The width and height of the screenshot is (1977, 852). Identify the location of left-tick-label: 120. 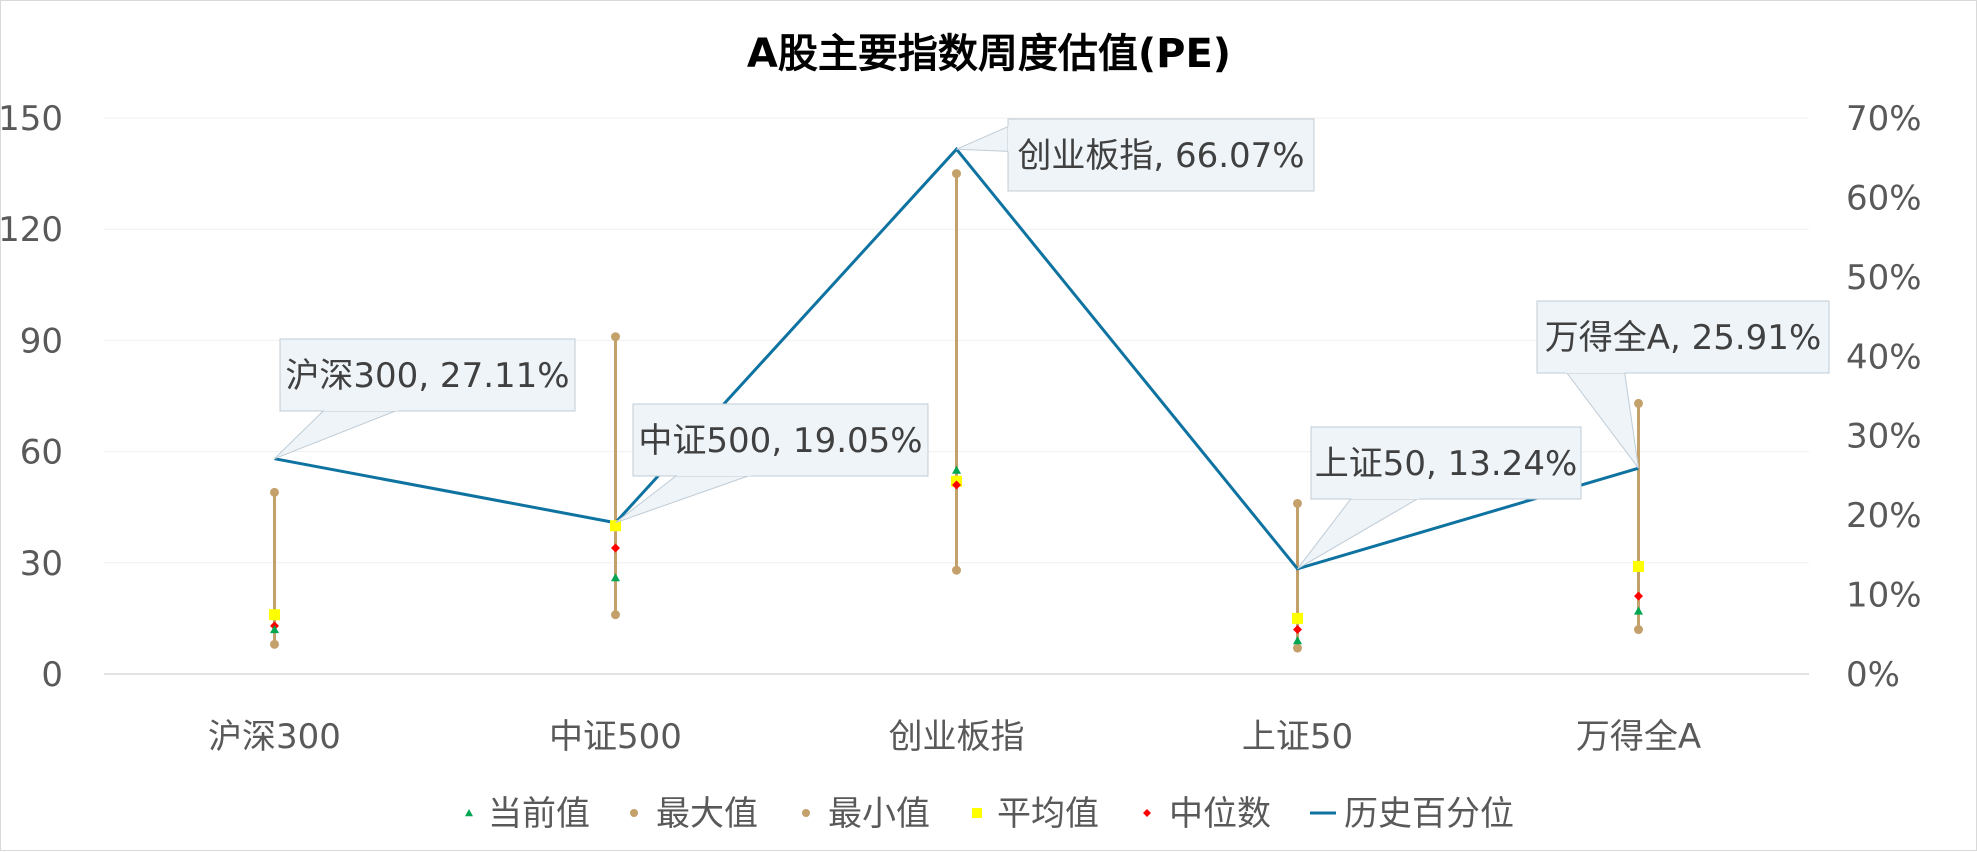
(32, 230).